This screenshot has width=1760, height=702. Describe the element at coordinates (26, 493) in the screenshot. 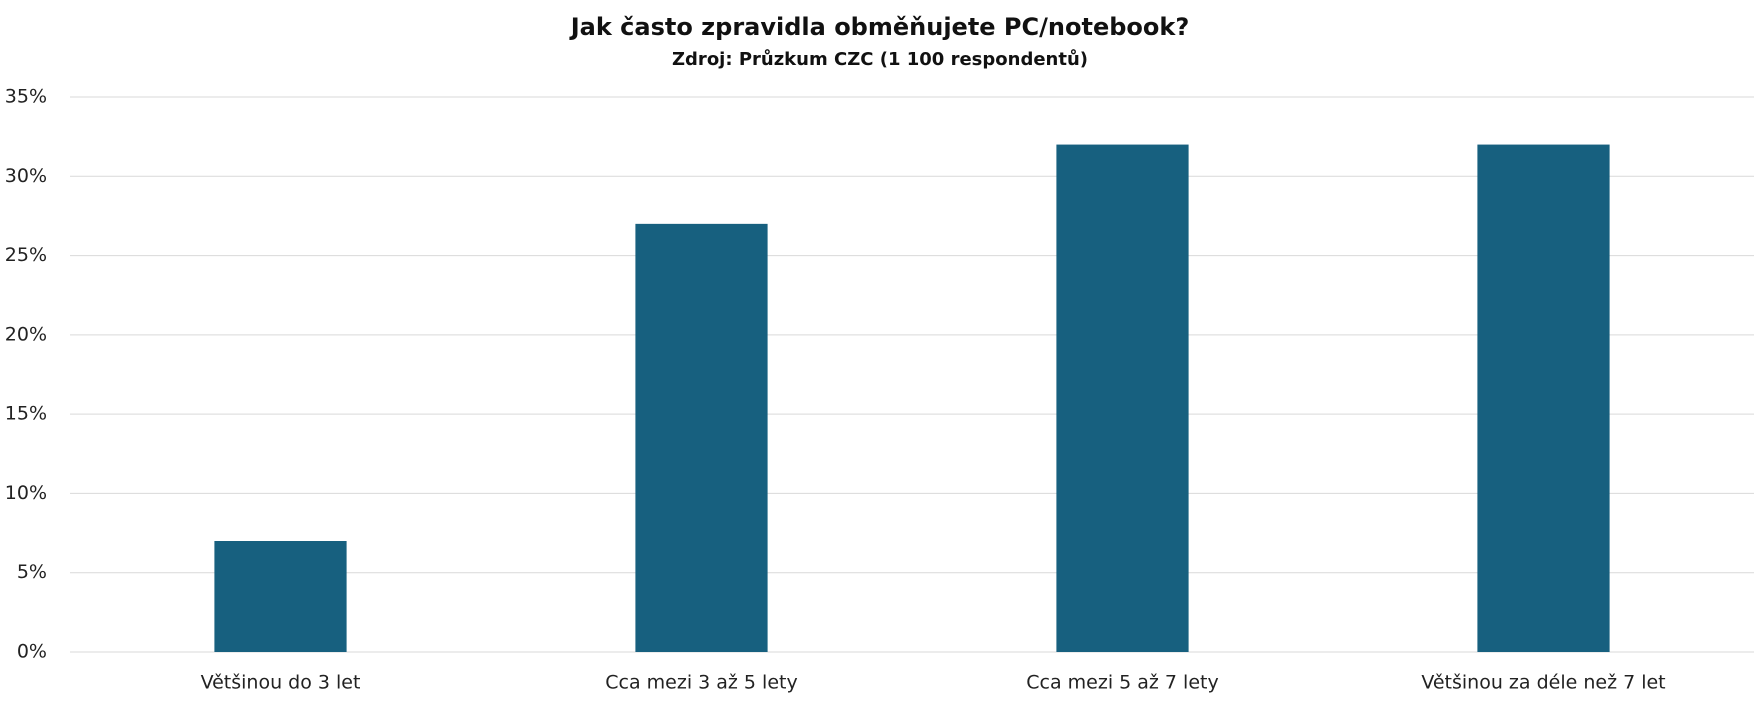

I see `y-tick-label: 10%` at that location.